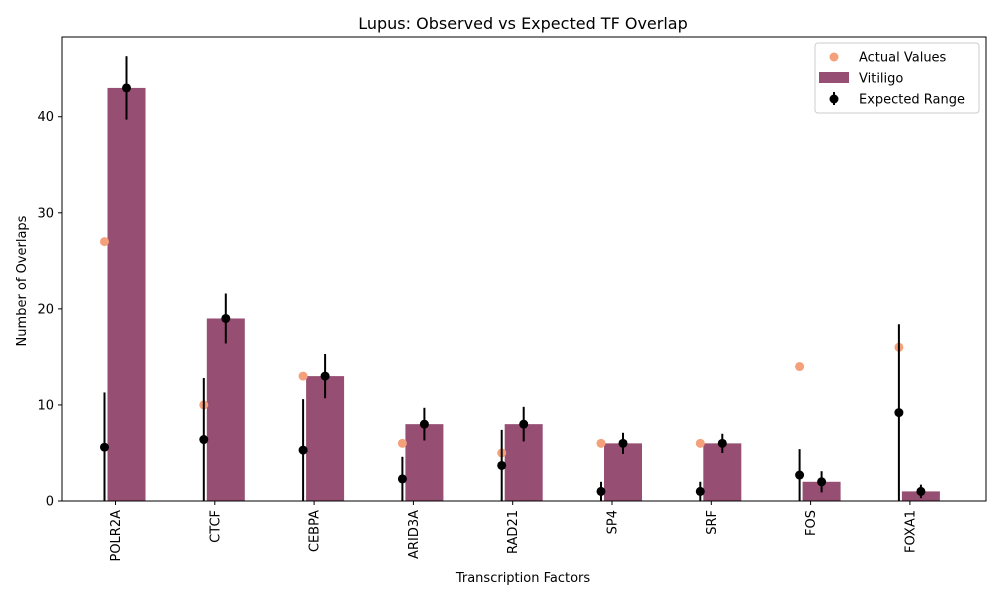 The image size is (1000, 600). What do you see at coordinates (523, 578) in the screenshot?
I see `x-axis-label: Transcription Factors` at bounding box center [523, 578].